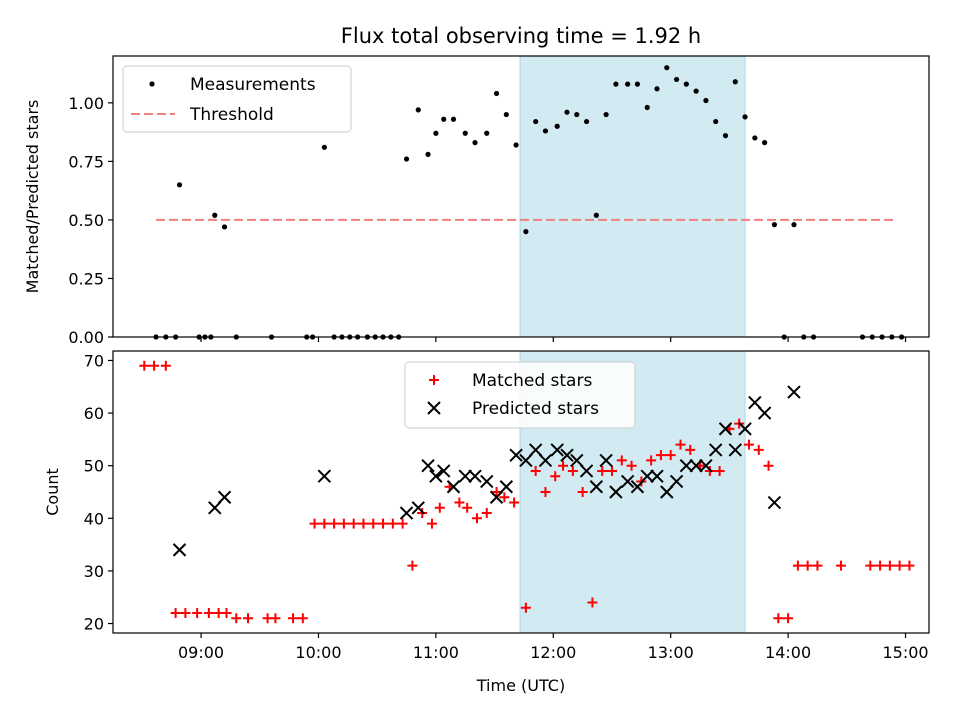 The width and height of the screenshot is (960, 720). Describe the element at coordinates (94, 518) in the screenshot. I see `y-tick-label: 40` at that location.